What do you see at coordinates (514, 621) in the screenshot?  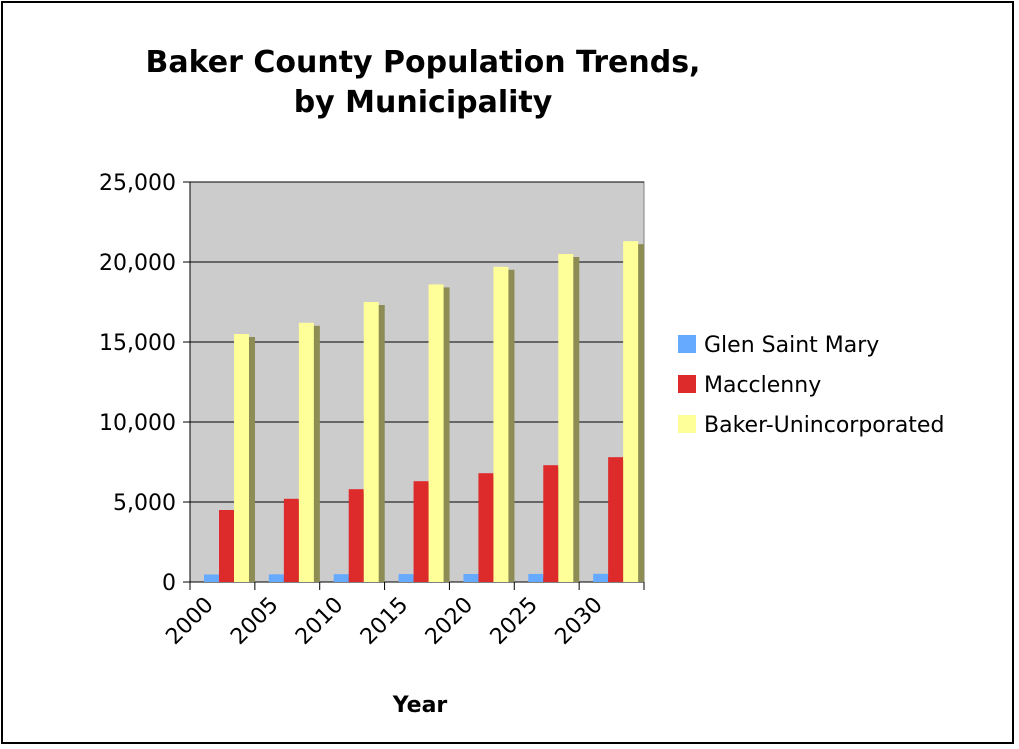 I see `x-tick-label: 2025` at bounding box center [514, 621].